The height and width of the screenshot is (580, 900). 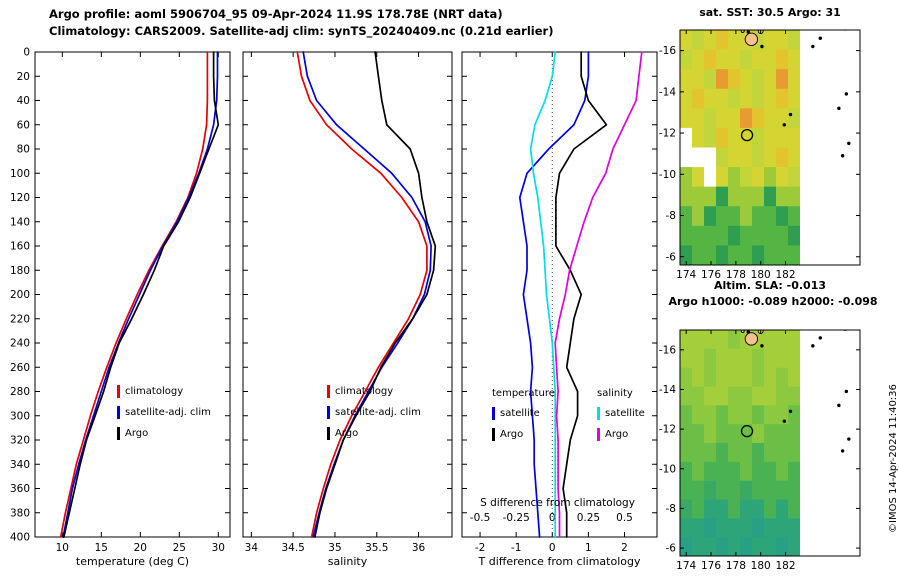 What do you see at coordinates (20, 489) in the screenshot?
I see `svg-text: 360` at bounding box center [20, 489].